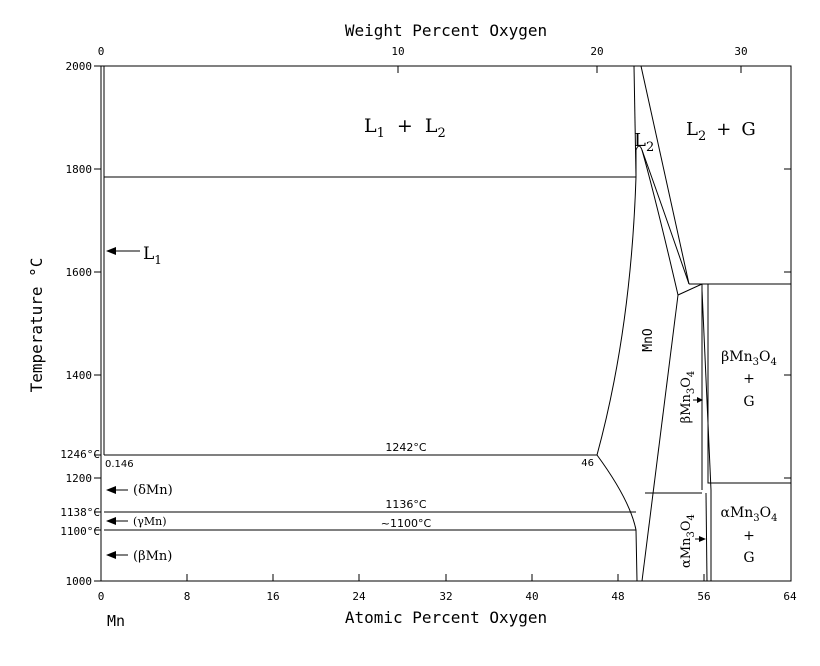 This screenshot has height=666, width=820. I want to click on beta-mn3o4-gamma, so click(706, 390).